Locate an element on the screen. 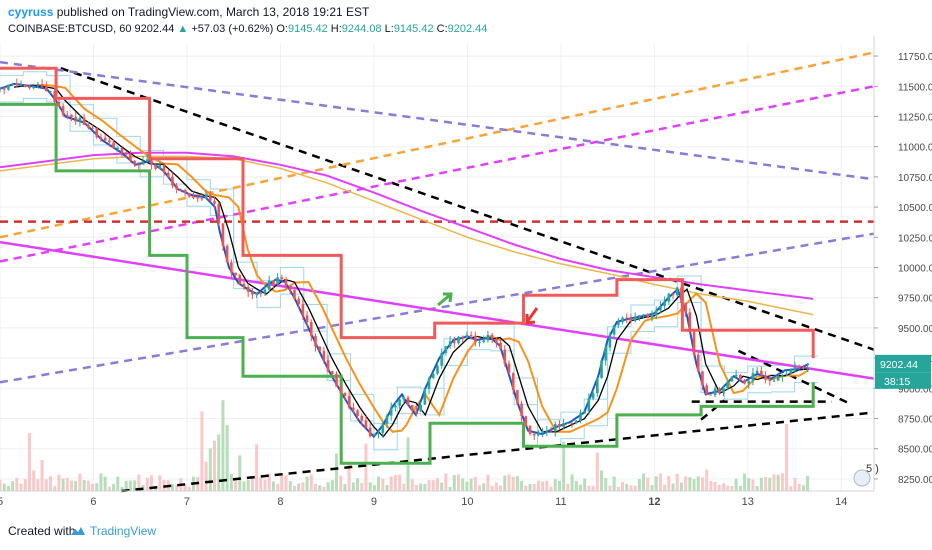  low-label: L: is located at coordinates (389, 29).